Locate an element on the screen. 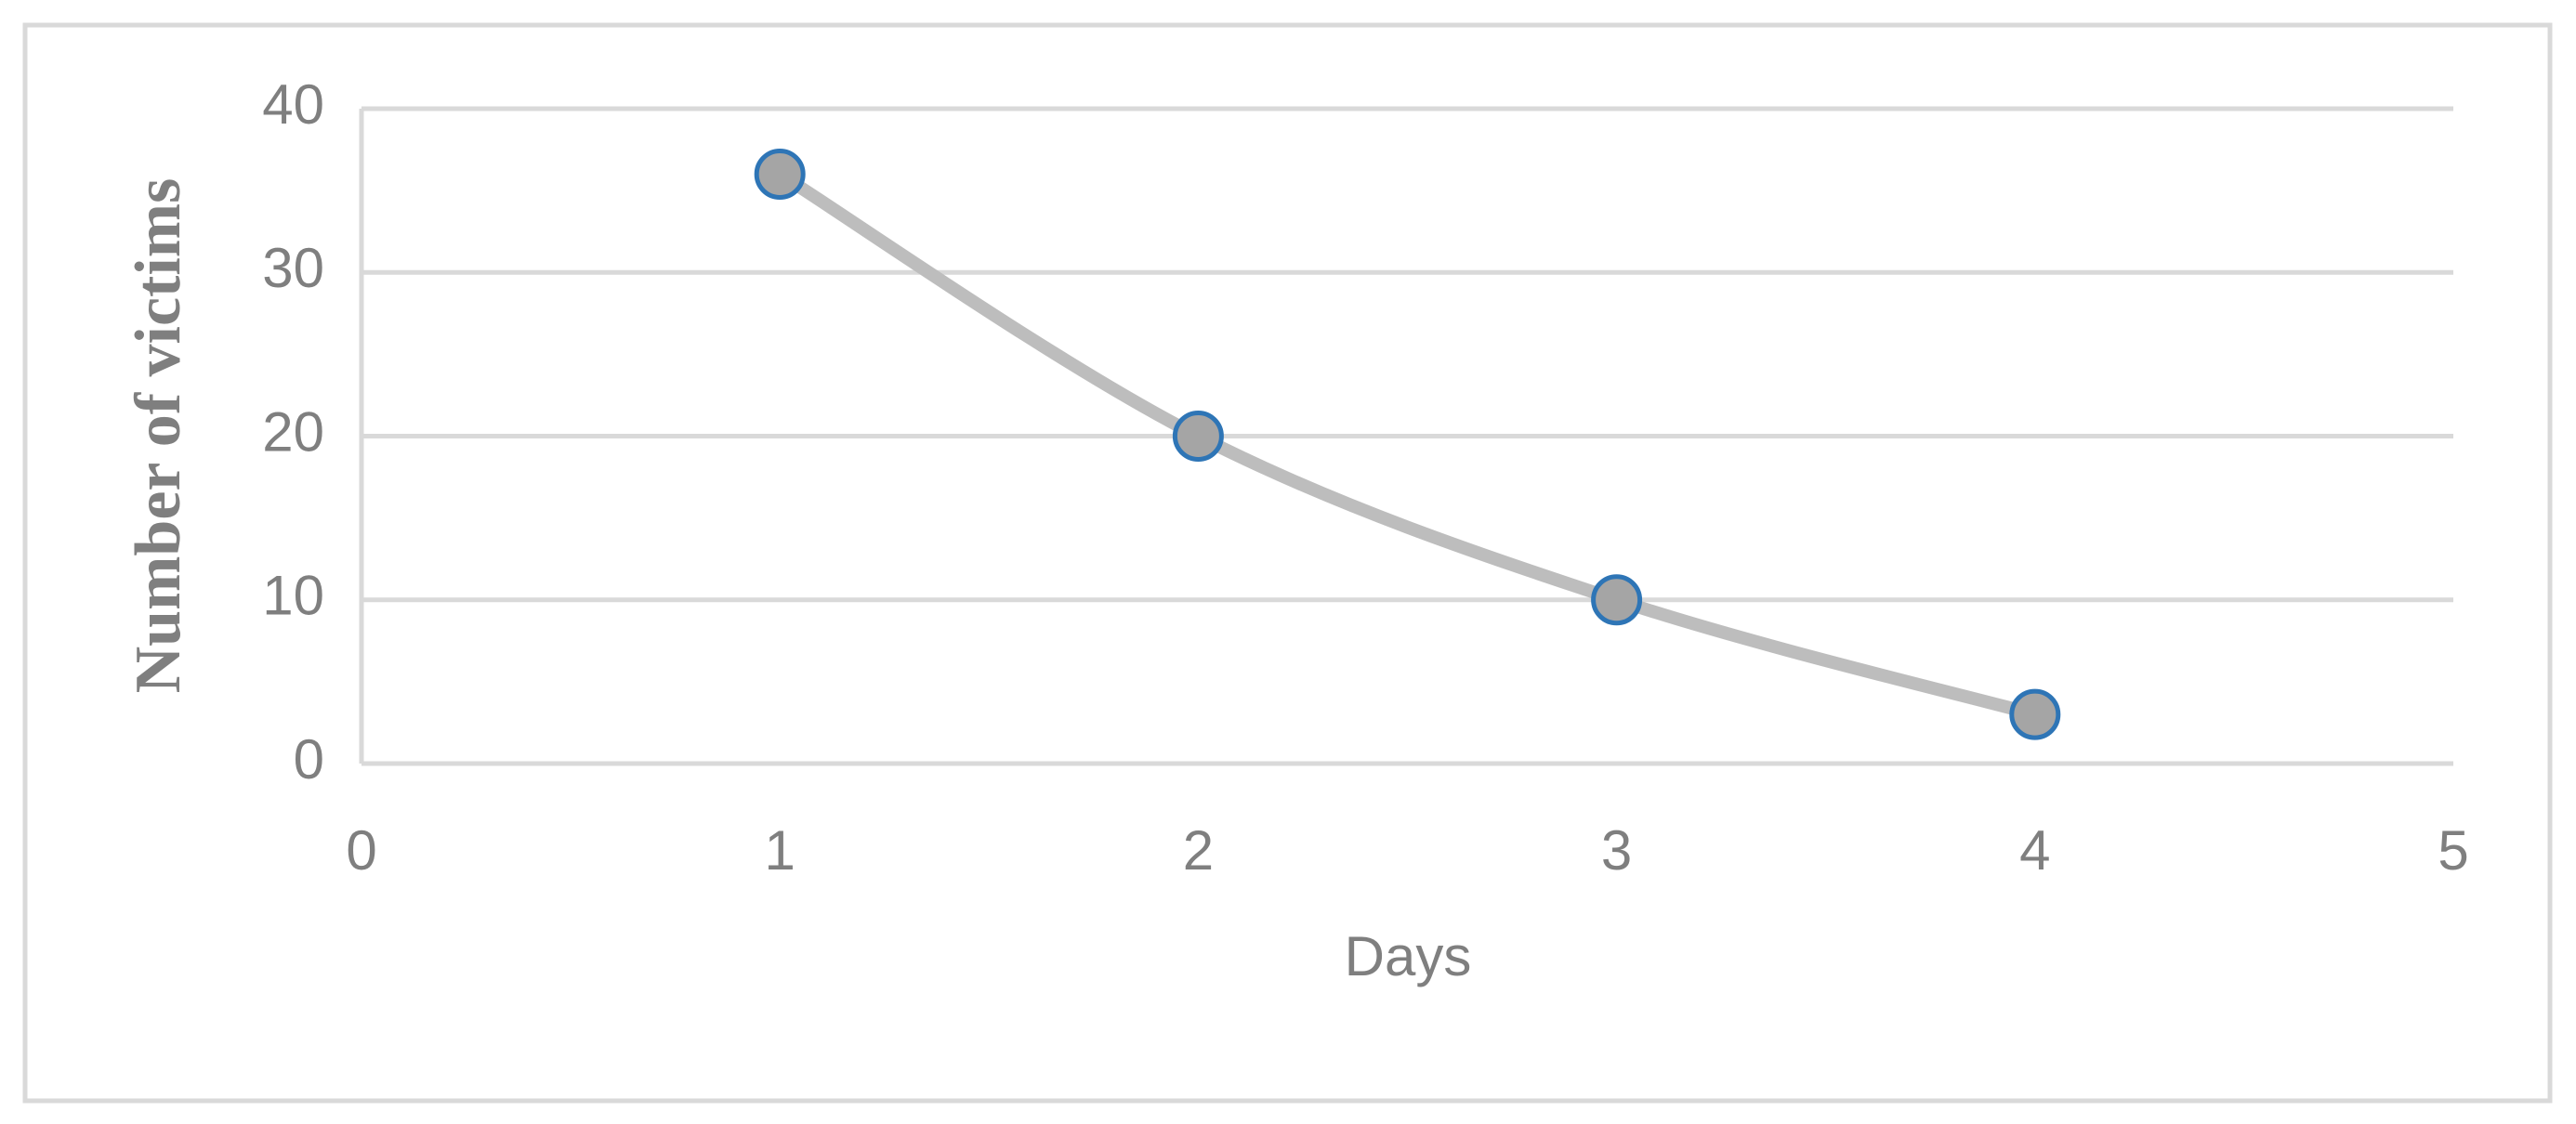 The width and height of the screenshot is (2576, 1124). y-axis-label: Number of victims is located at coordinates (158, 436).